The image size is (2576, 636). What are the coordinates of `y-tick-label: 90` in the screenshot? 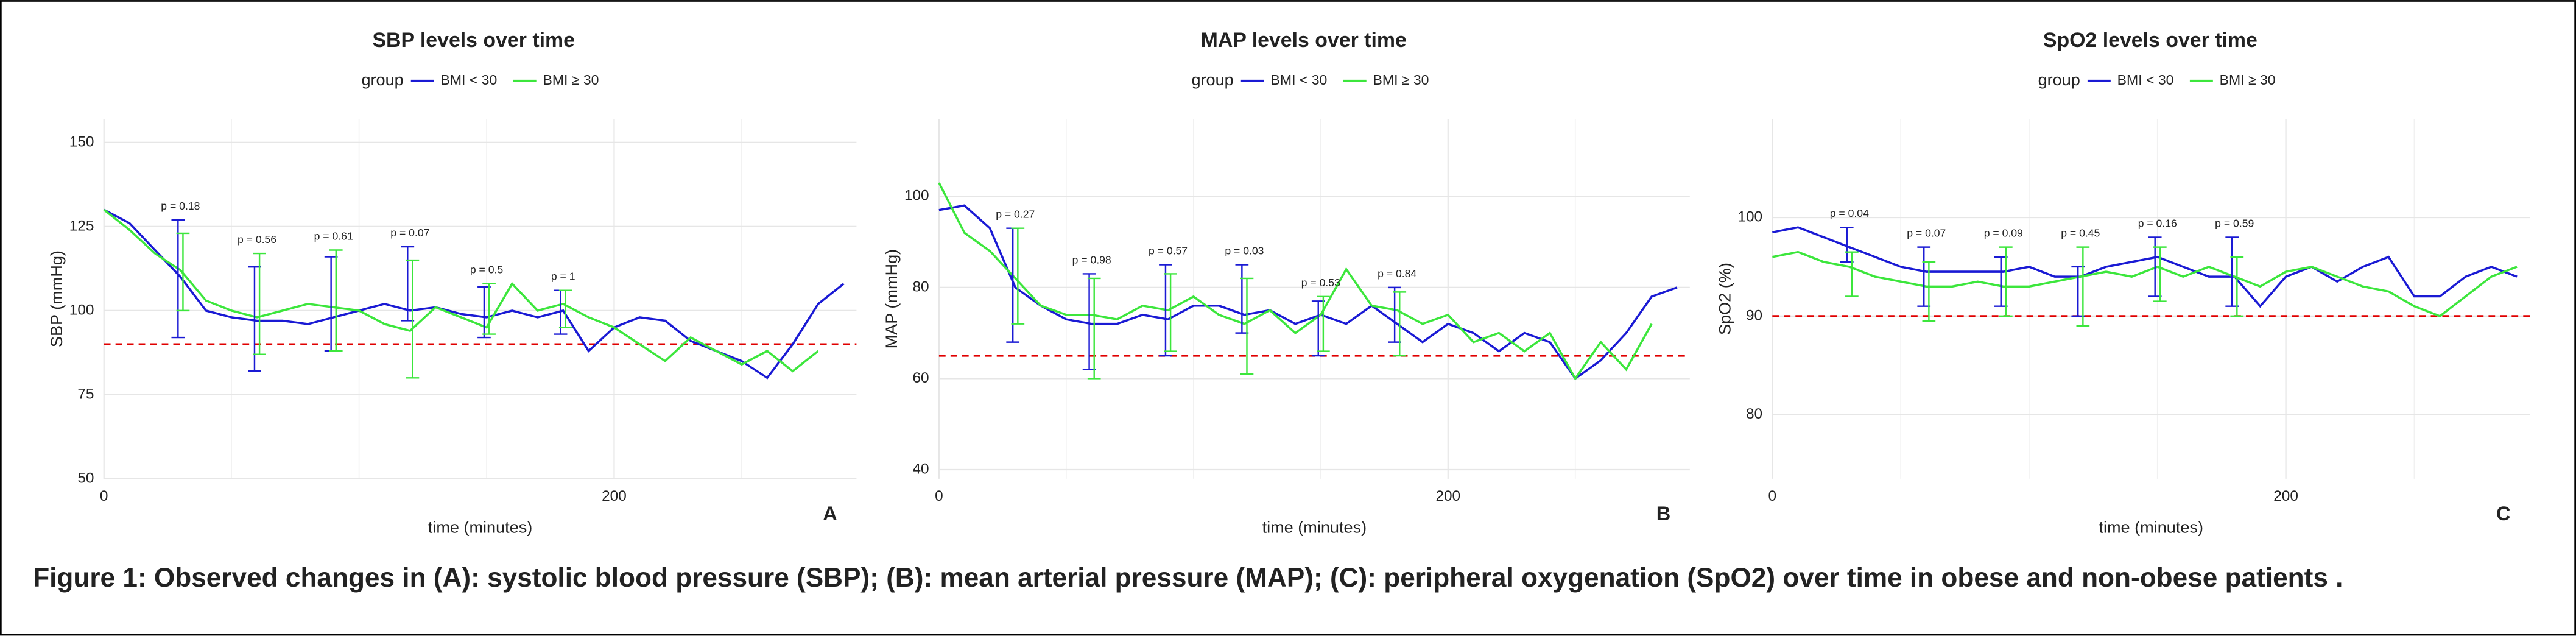 It's located at (1754, 315).